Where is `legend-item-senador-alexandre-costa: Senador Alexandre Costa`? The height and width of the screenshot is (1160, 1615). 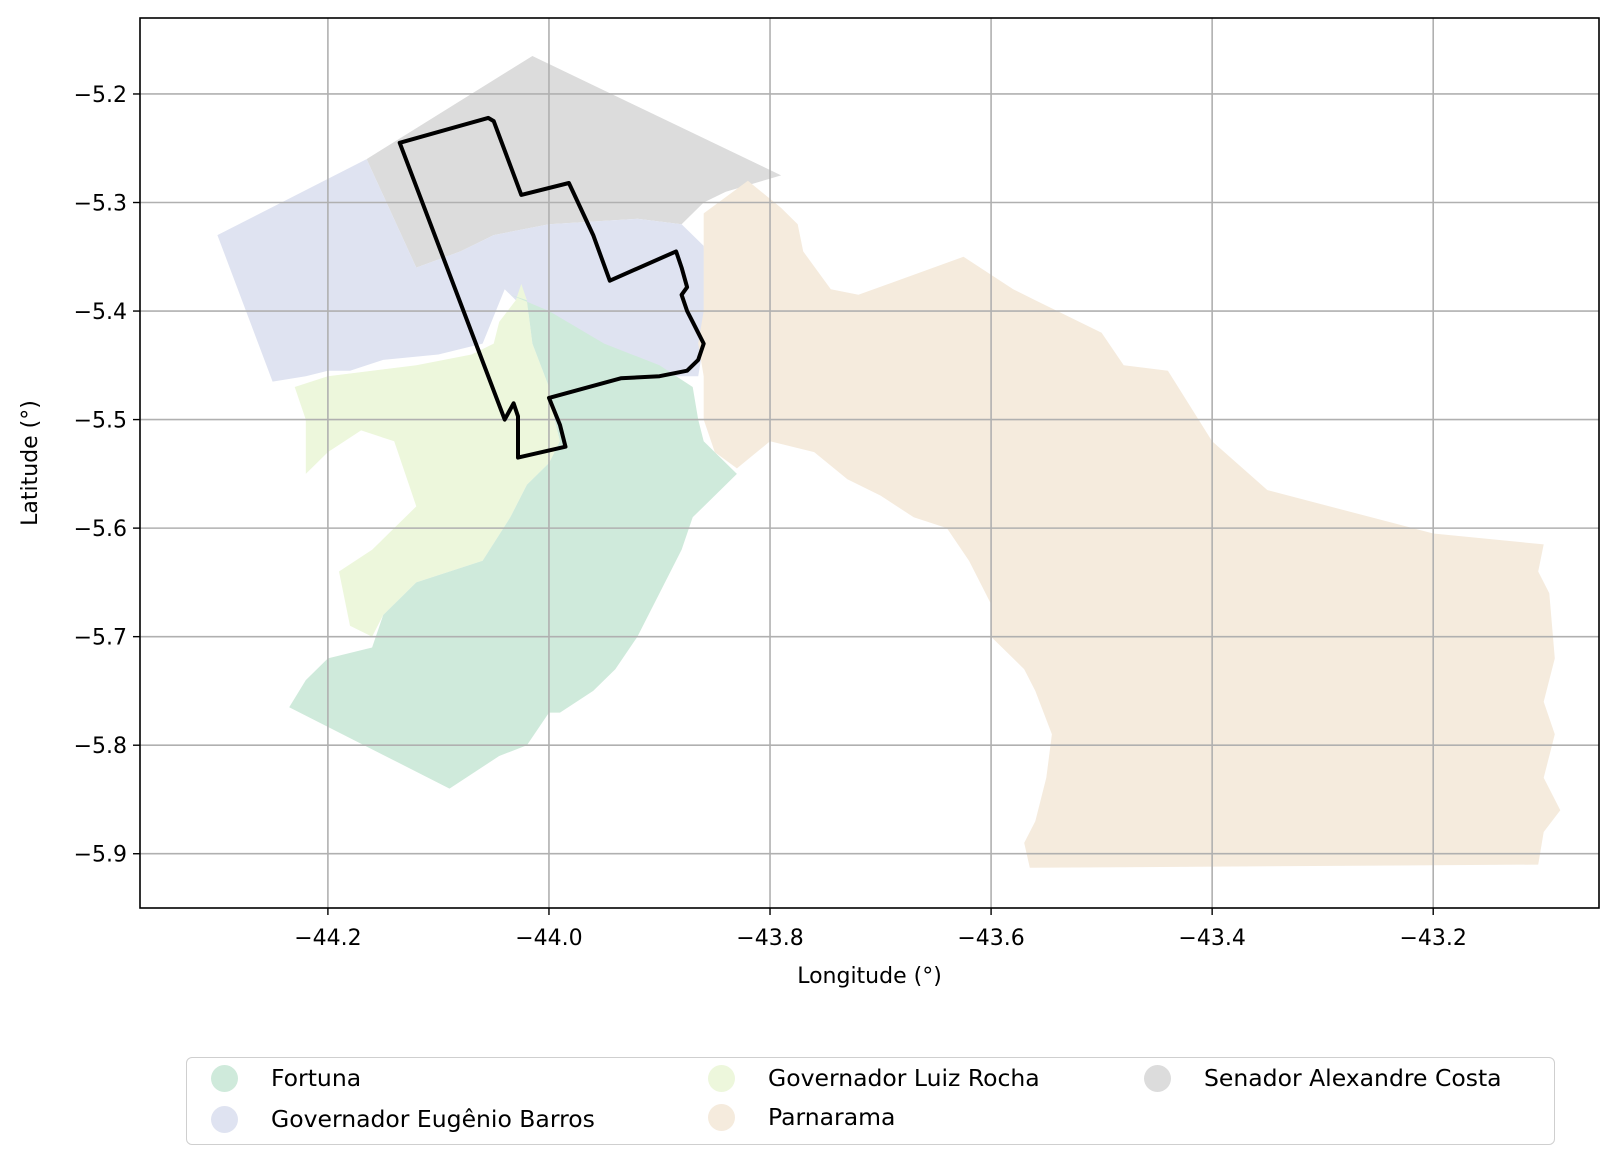
legend-item-senador-alexandre-costa: Senador Alexandre Costa is located at coordinates (1323, 1078).